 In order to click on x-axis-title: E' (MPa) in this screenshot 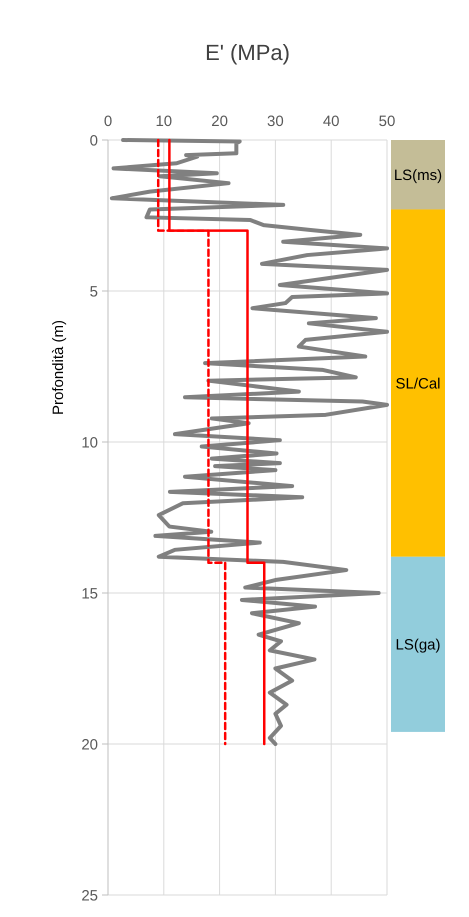, I will do `click(247, 52)`.